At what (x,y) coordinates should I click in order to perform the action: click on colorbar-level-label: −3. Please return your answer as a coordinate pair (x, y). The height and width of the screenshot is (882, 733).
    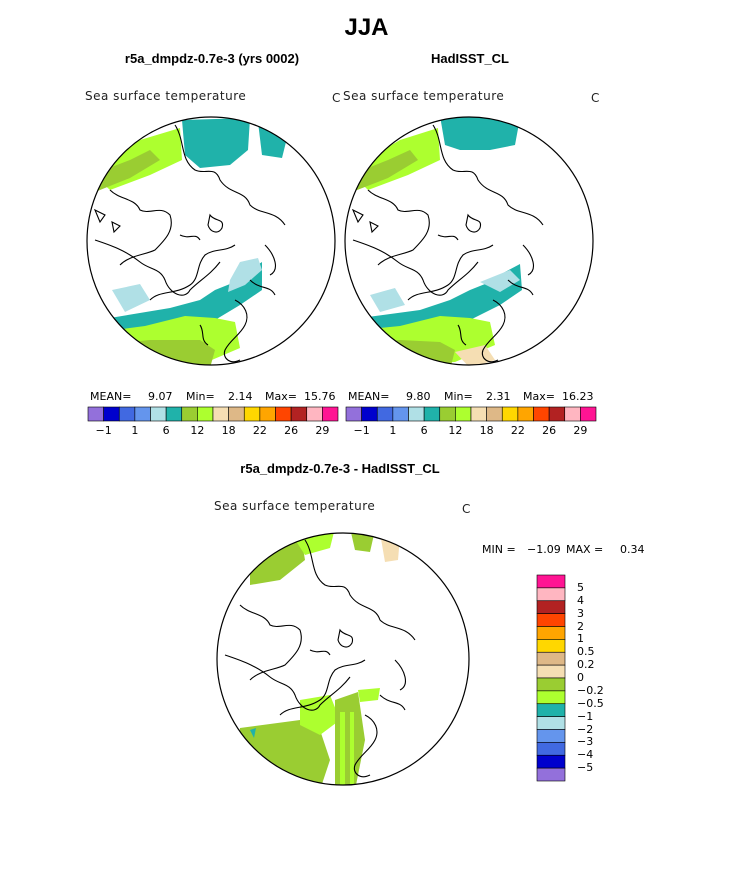
    Looking at the image, I should click on (585, 742).